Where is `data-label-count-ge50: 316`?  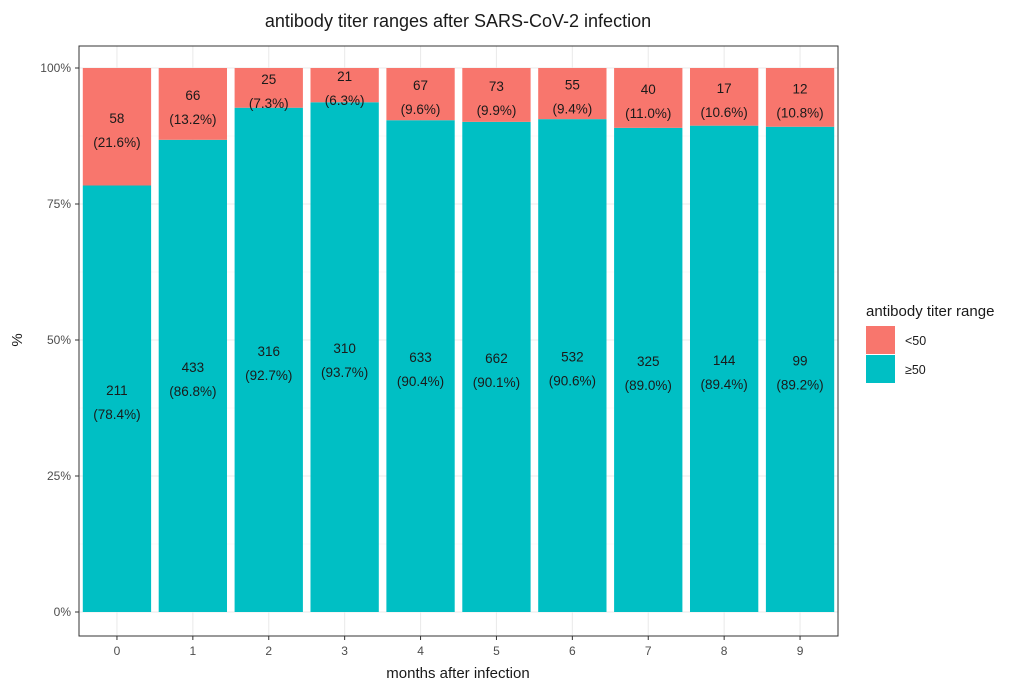 data-label-count-ge50: 316 is located at coordinates (268, 351).